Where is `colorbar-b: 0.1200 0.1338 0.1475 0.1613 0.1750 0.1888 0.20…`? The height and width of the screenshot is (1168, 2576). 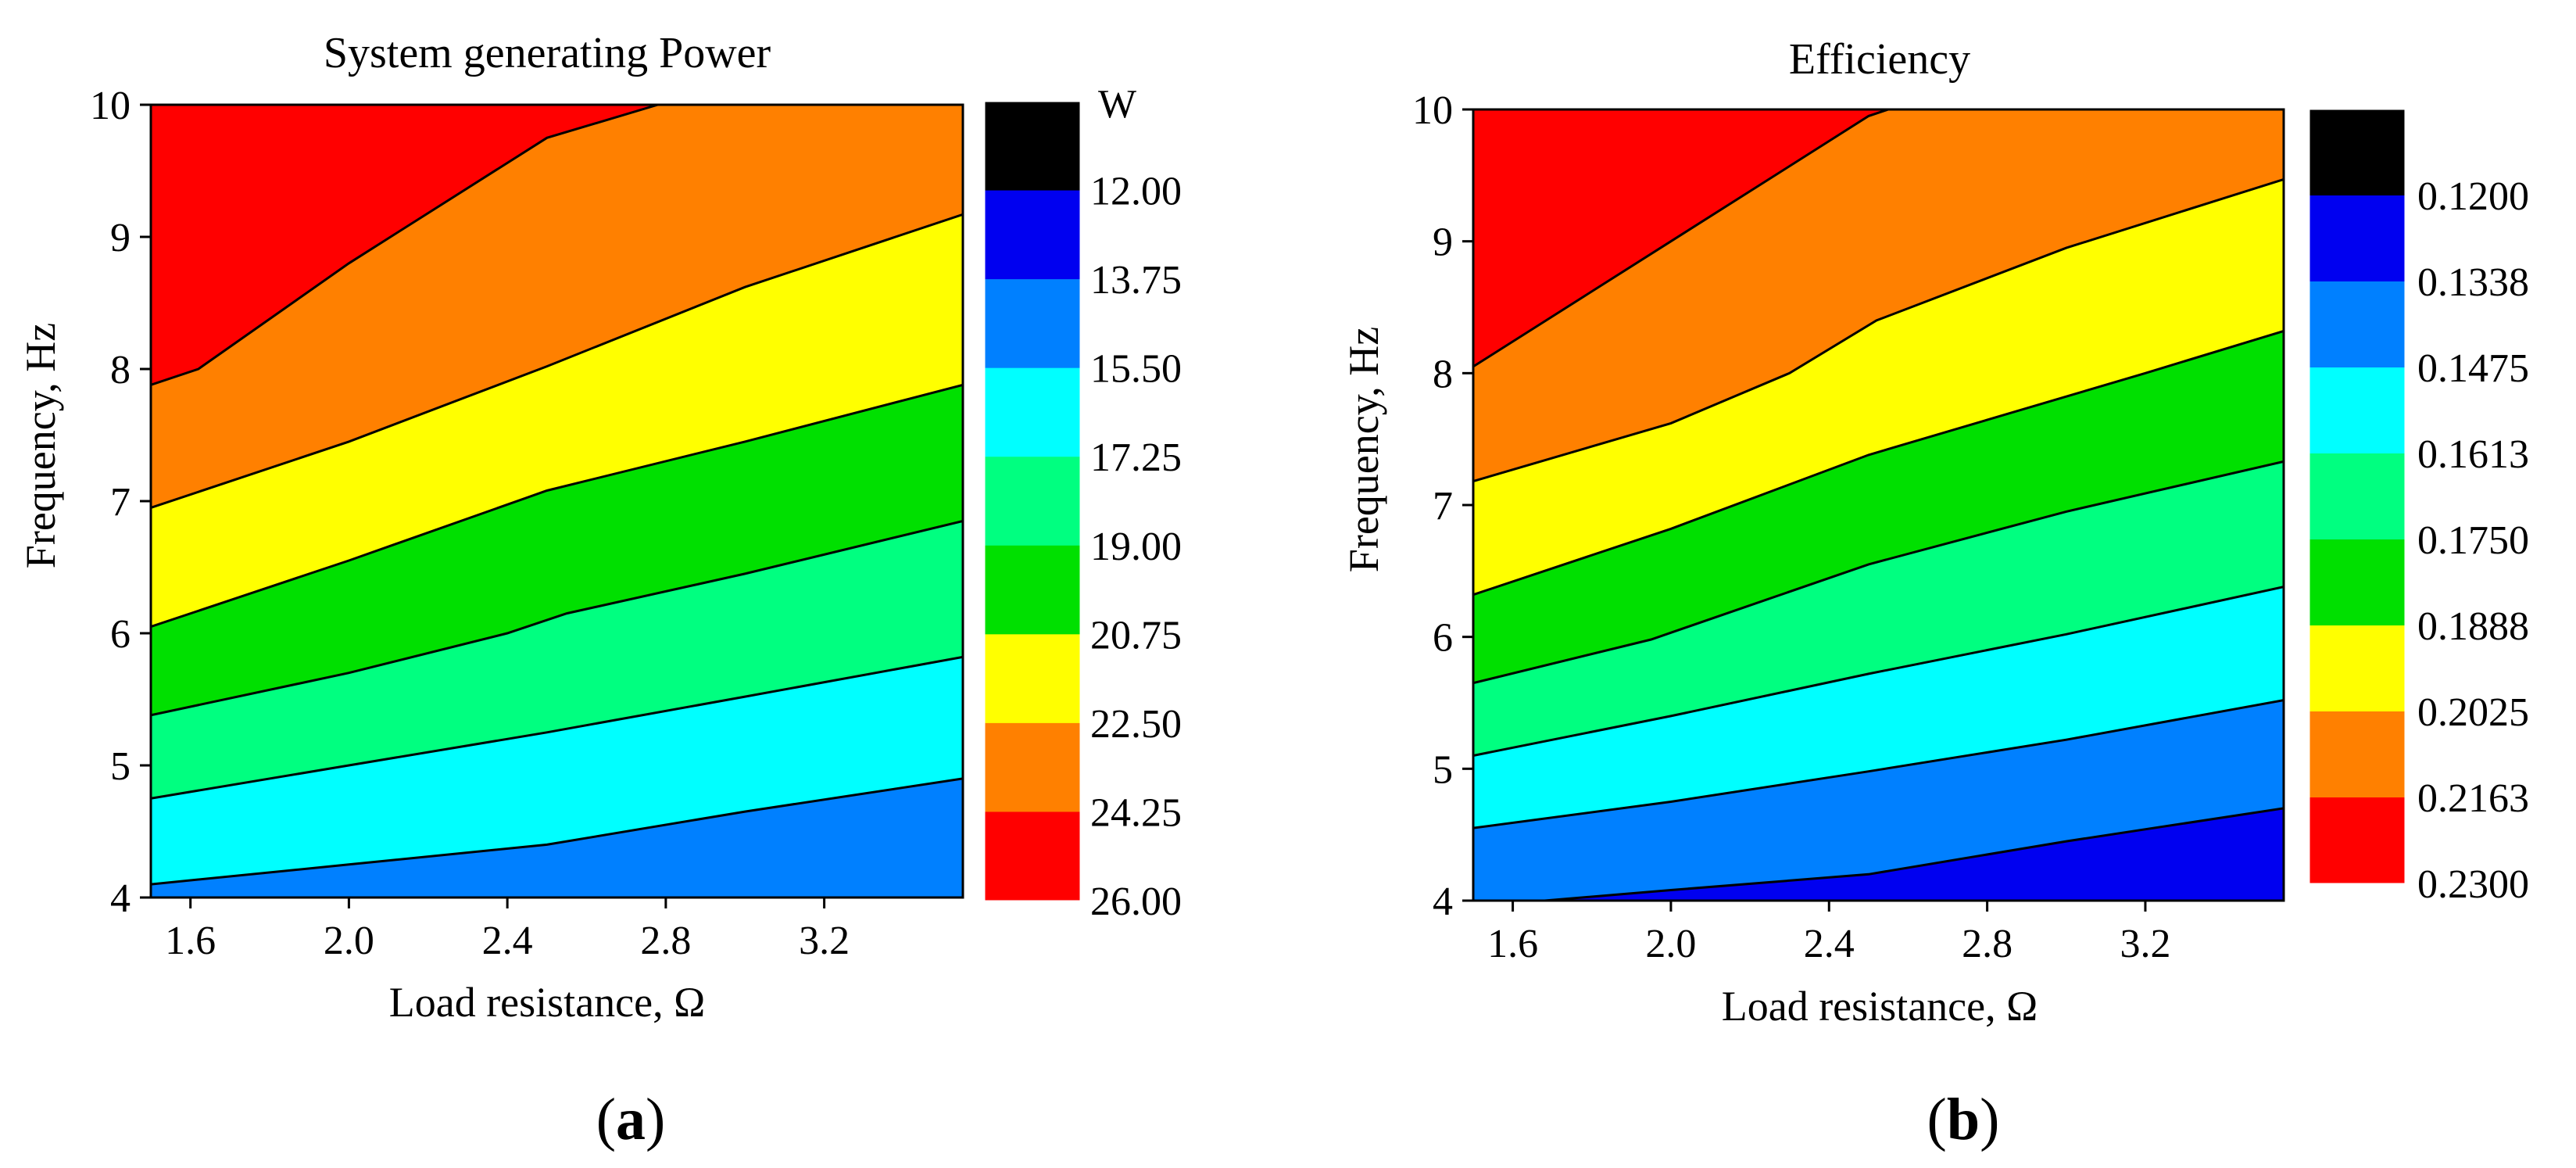
colorbar-b: 0.1200 0.1338 0.1475 0.1613 0.1750 0.1888 0.20… is located at coordinates (2419, 508).